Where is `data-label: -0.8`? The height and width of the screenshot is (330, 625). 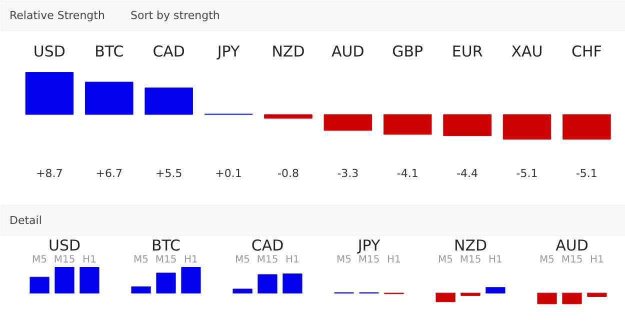
data-label: -0.8 is located at coordinates (288, 173).